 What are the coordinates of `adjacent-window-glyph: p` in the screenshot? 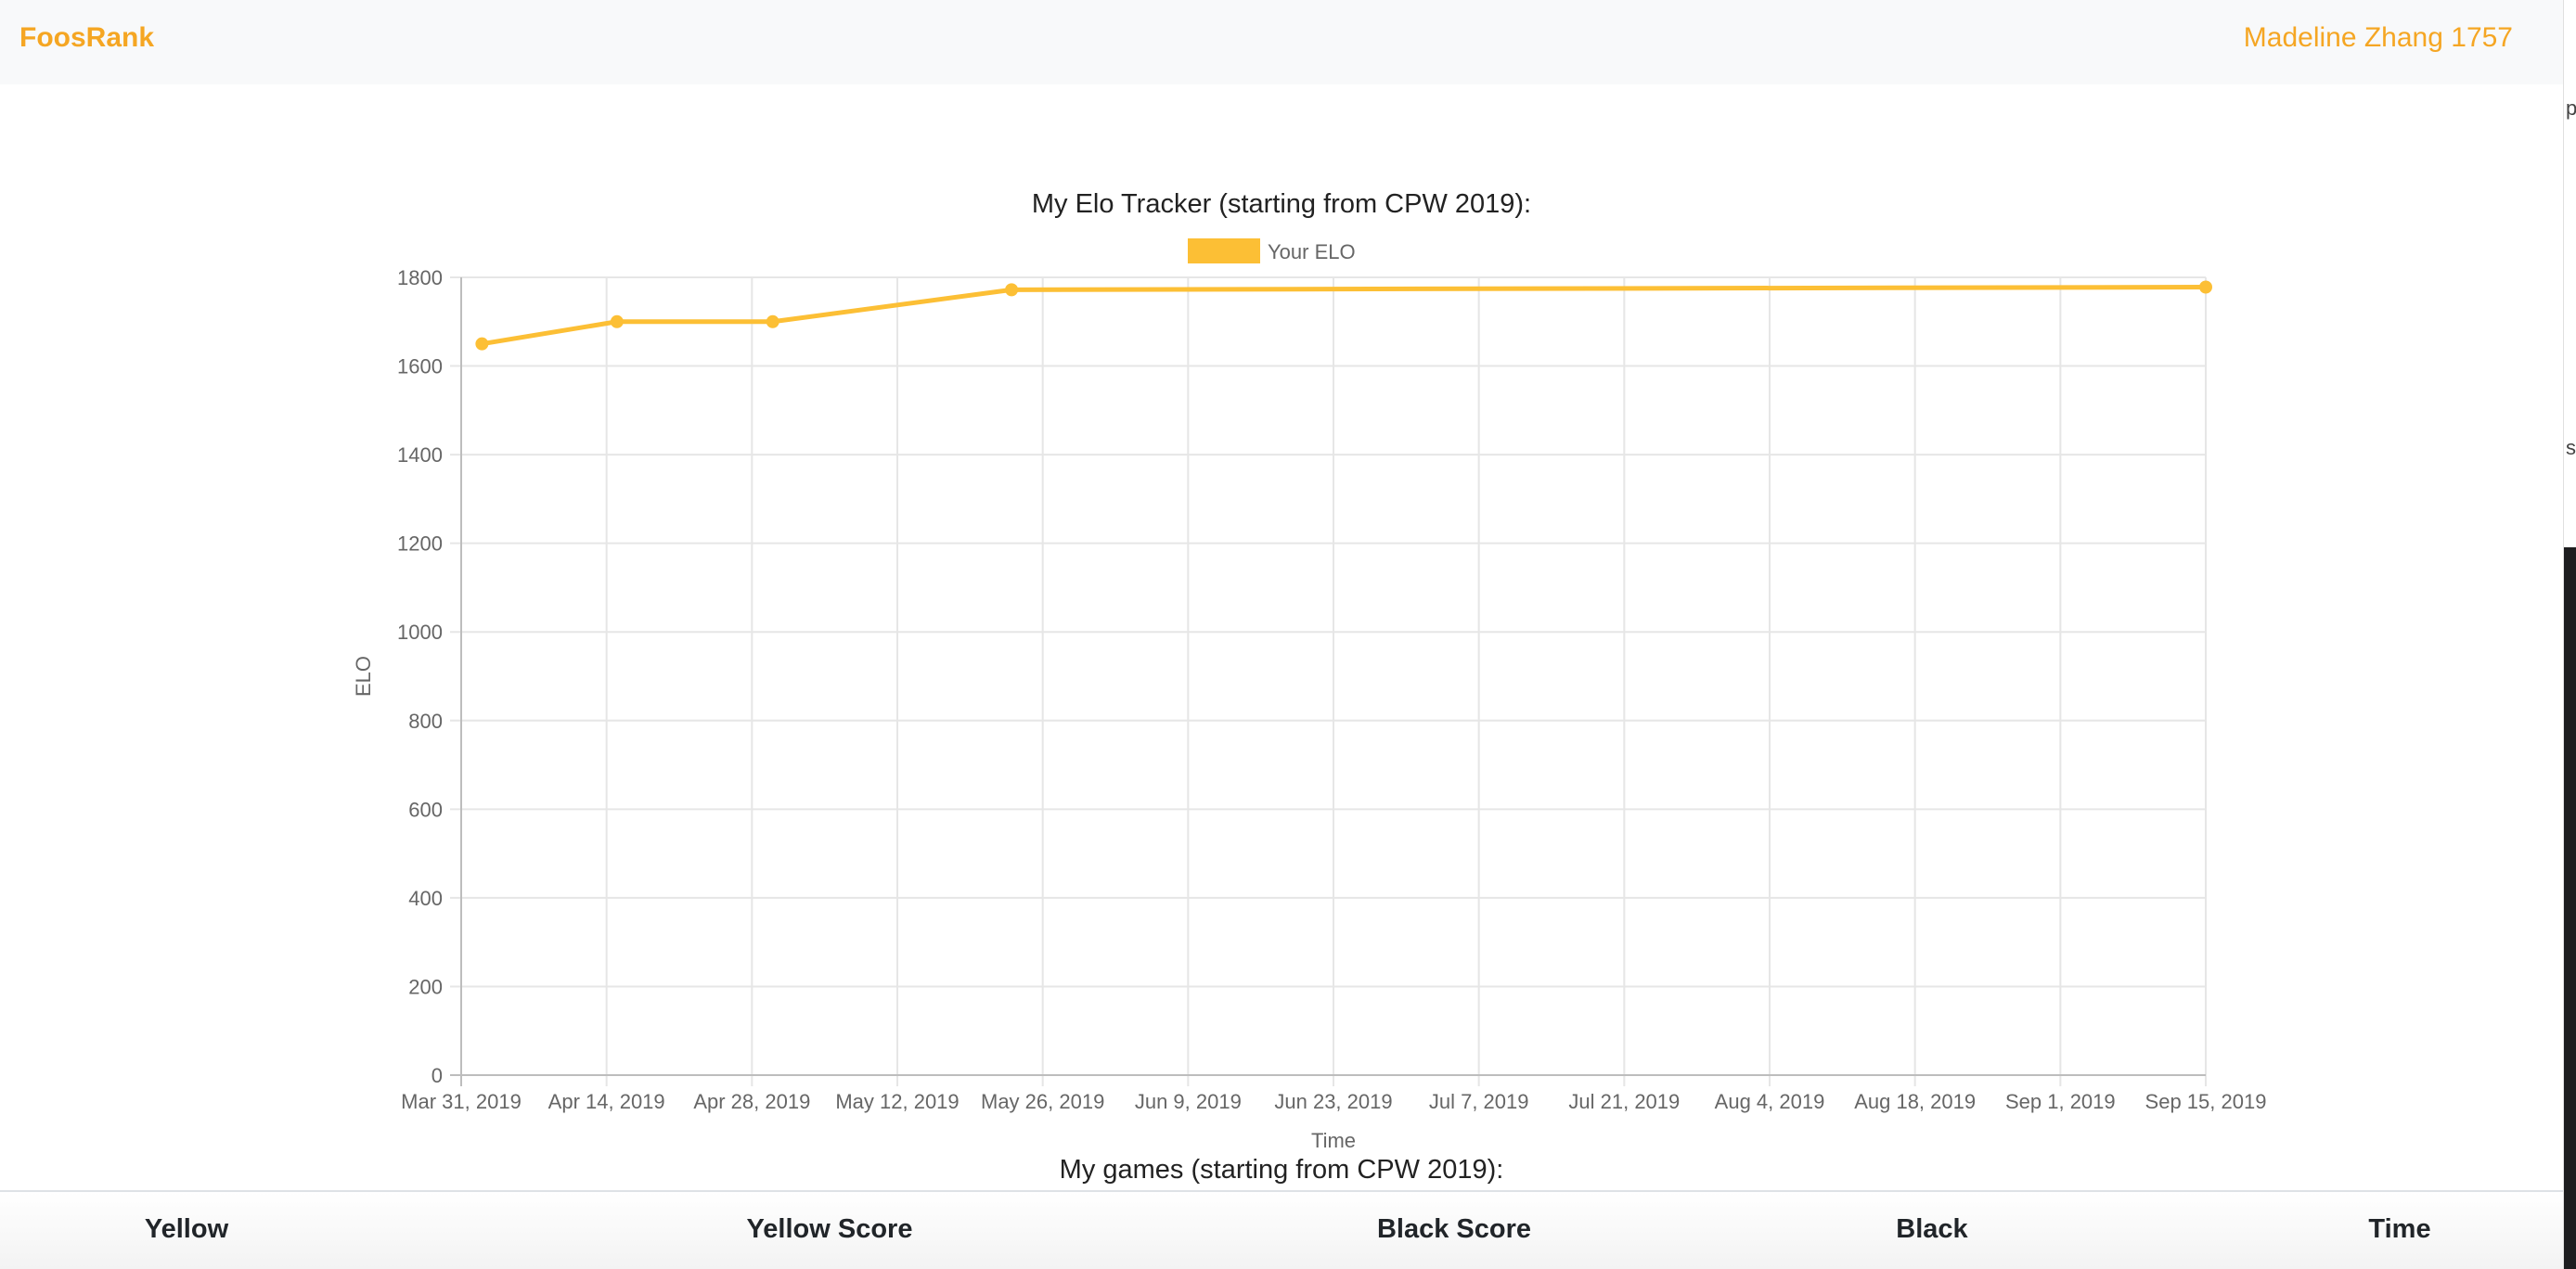 It's located at (2571, 108).